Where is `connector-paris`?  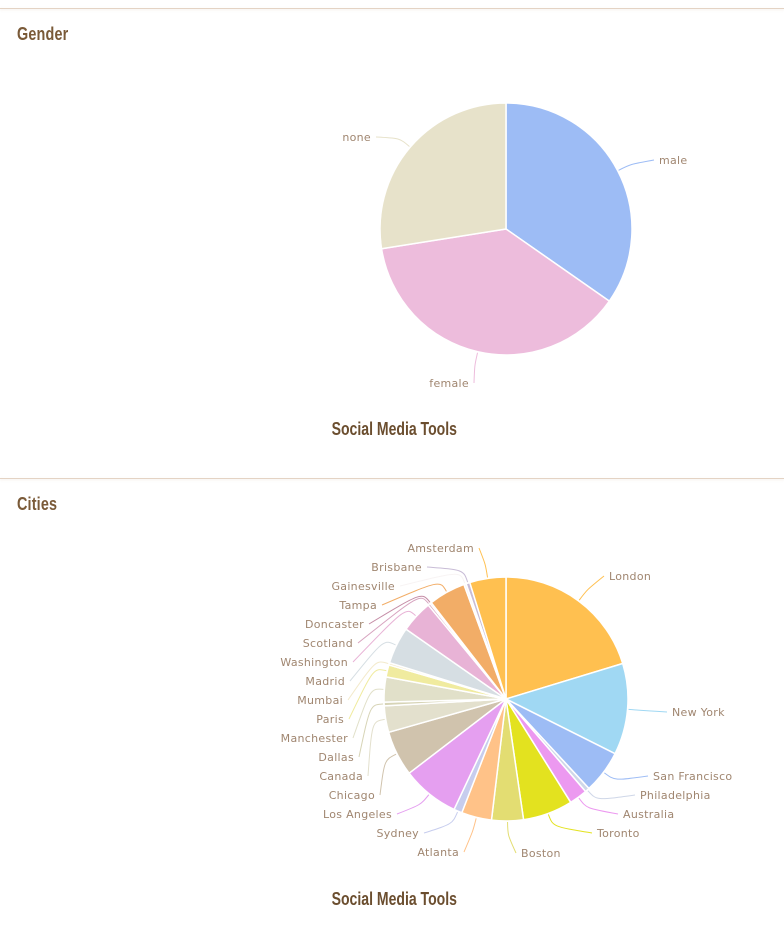
connector-paris is located at coordinates (367, 694).